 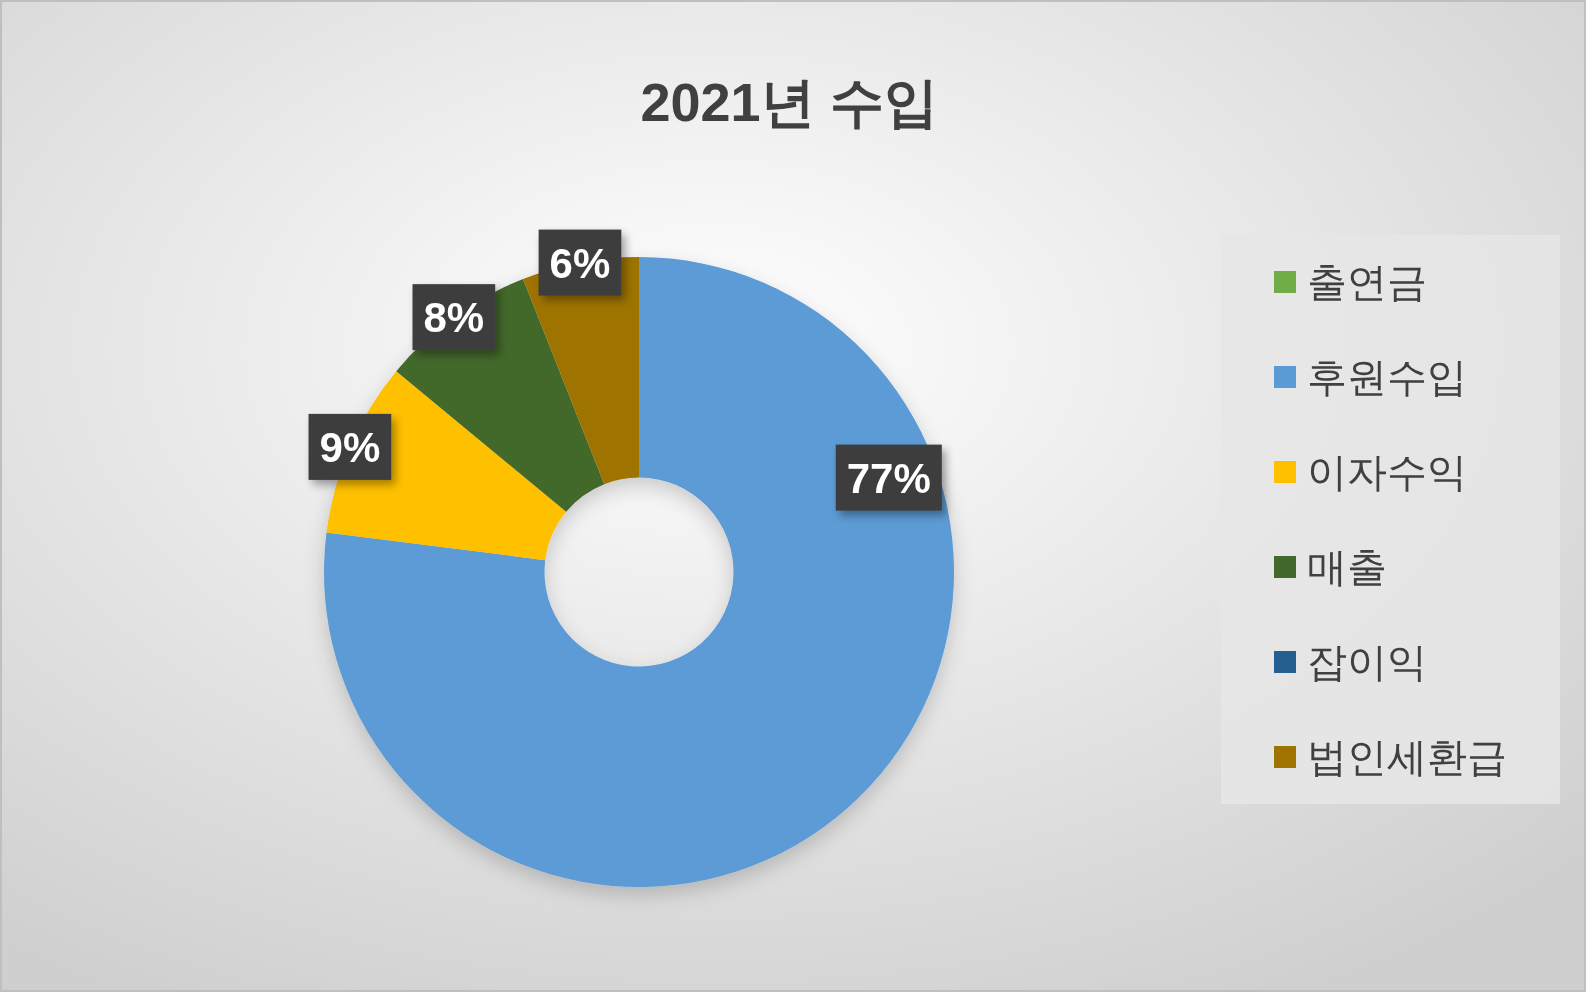 What do you see at coordinates (454, 318) in the screenshot?
I see `data-label: 8%` at bounding box center [454, 318].